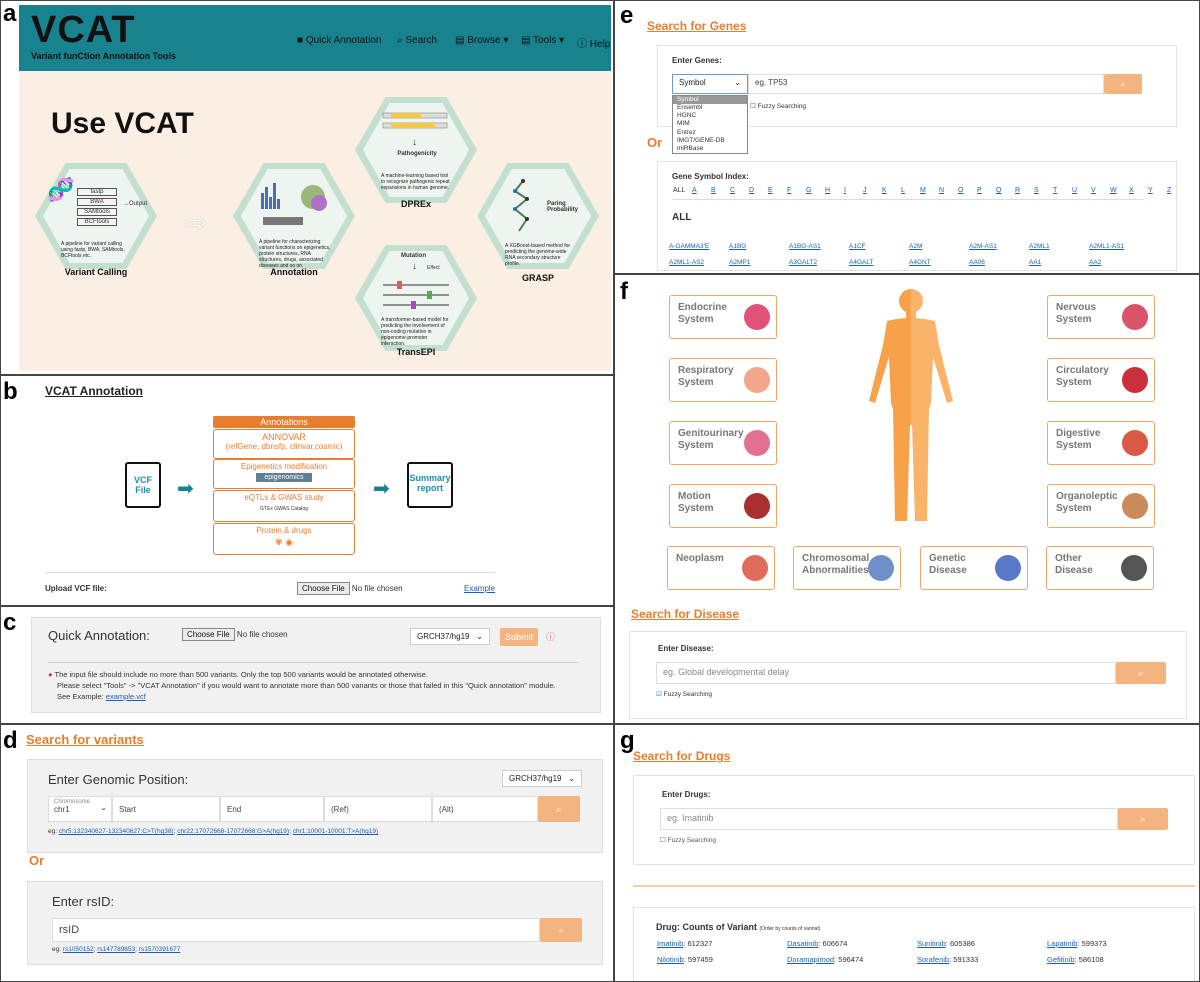 This screenshot has height=982, width=1200. I want to click on system-button-circulatory-system: Circulatory System, so click(1101, 380).